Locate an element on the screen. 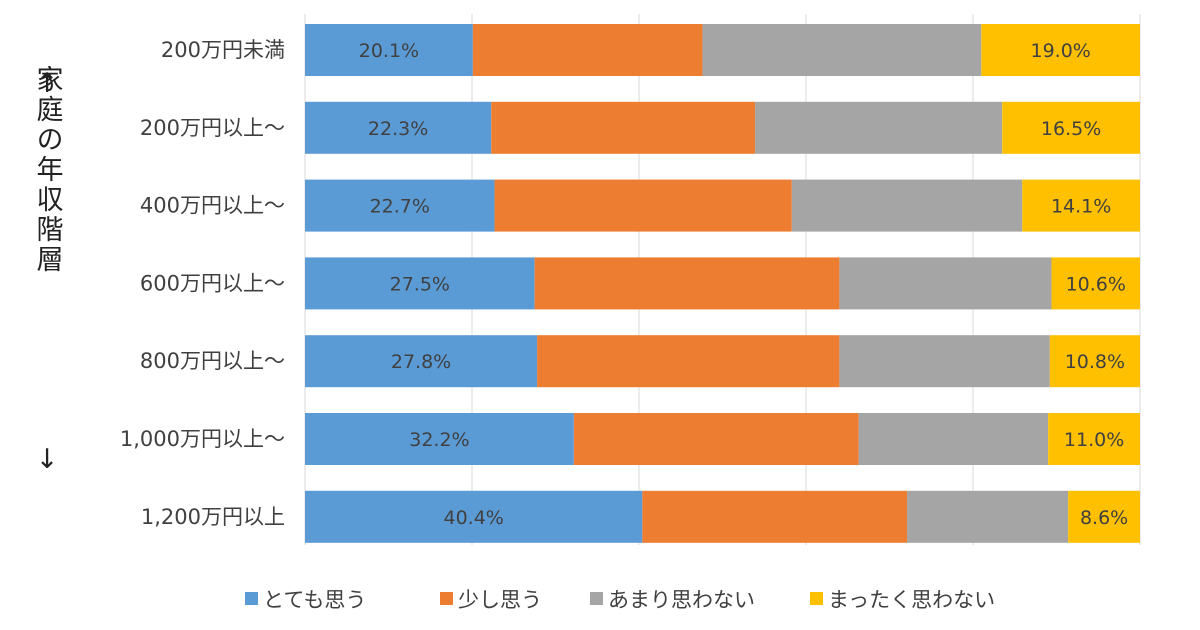  data-label: 19.0% is located at coordinates (1060, 51).